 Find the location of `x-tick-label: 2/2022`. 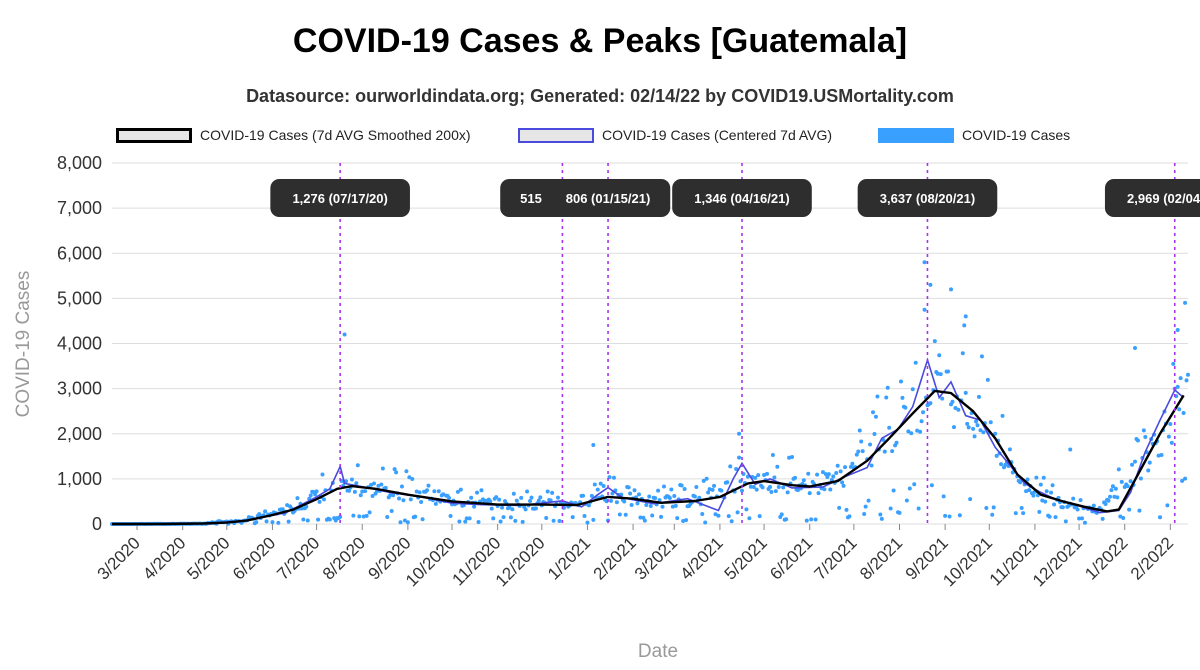

x-tick-label: 2/2022 is located at coordinates (1152, 558).